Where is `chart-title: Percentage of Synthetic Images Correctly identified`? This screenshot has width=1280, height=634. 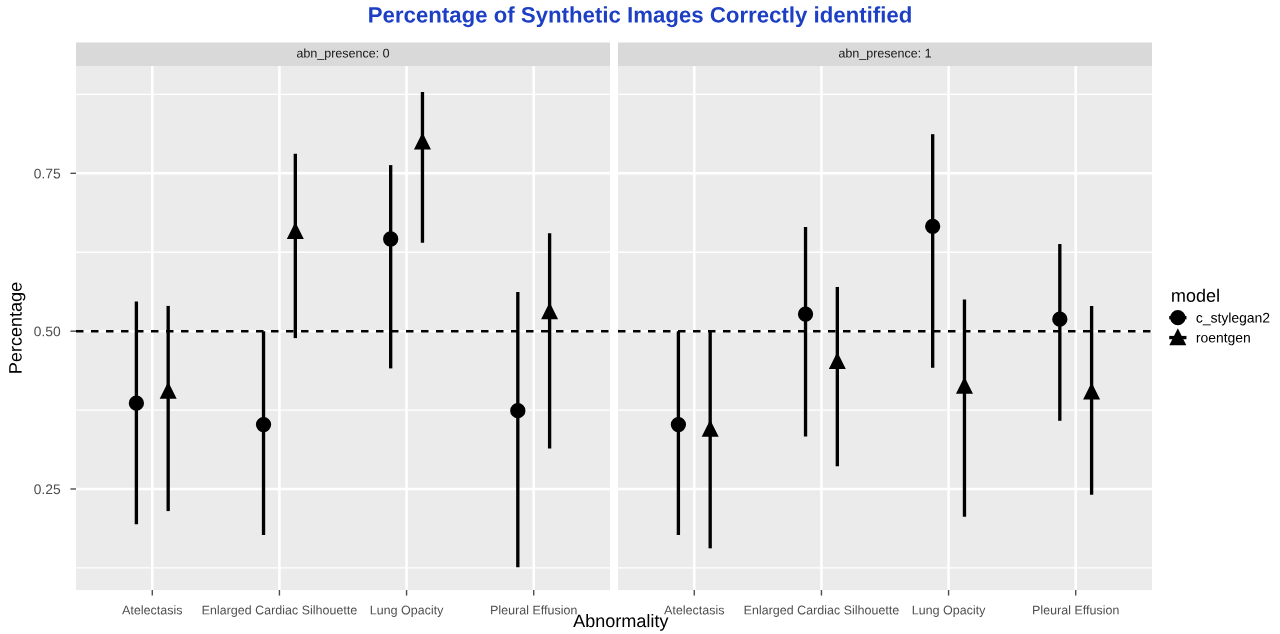
chart-title: Percentage of Synthetic Images Correctly identified is located at coordinates (640, 17).